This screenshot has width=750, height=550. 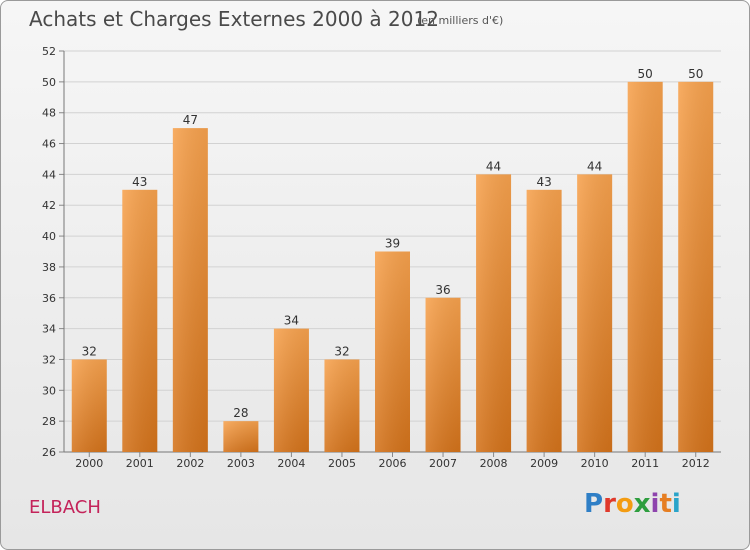 What do you see at coordinates (443, 463) in the screenshot?
I see `x-tick-label: 2007` at bounding box center [443, 463].